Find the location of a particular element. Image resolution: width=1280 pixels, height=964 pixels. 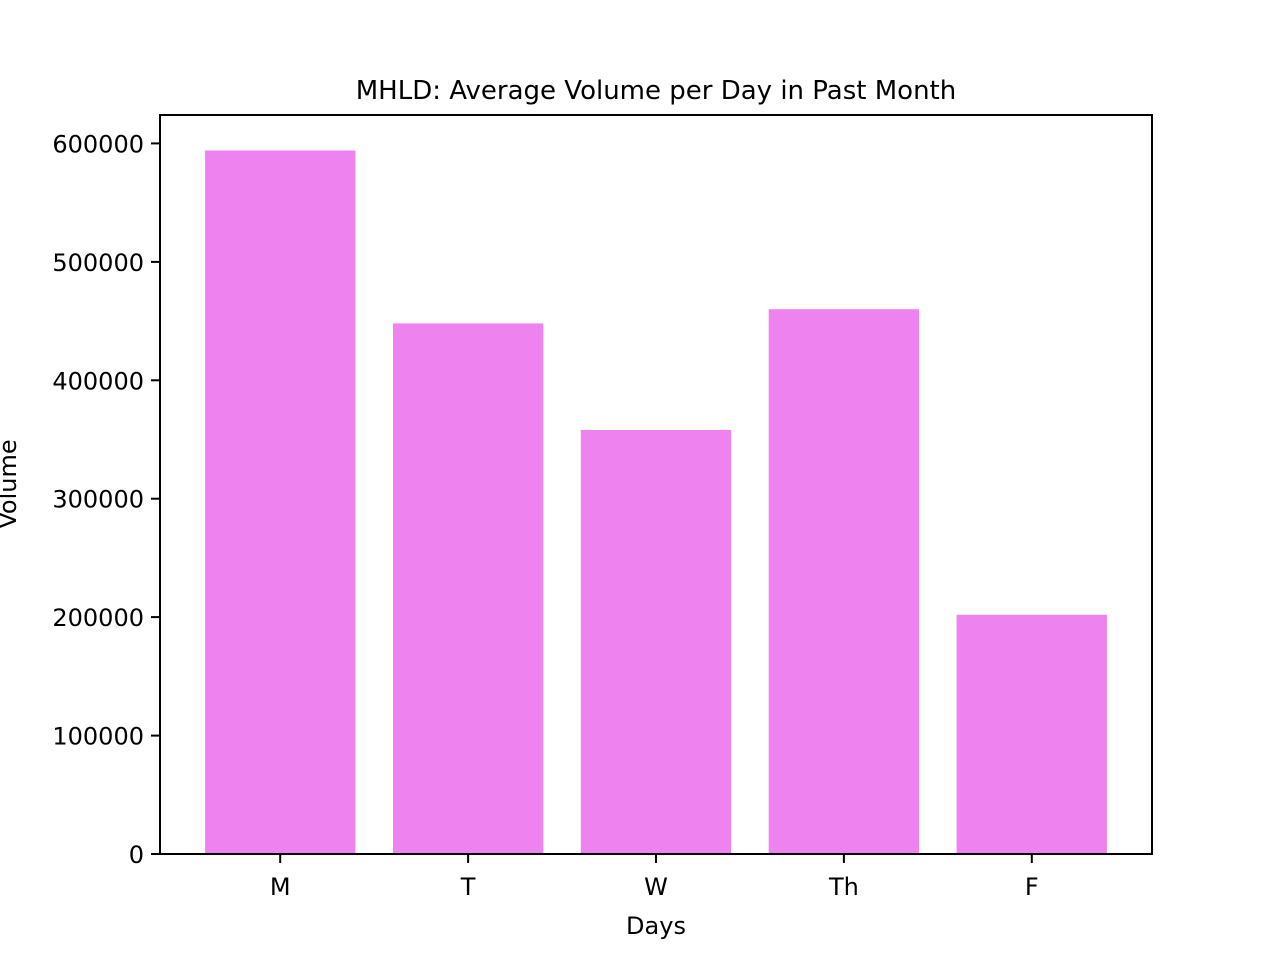

bar-t is located at coordinates (468, 588).